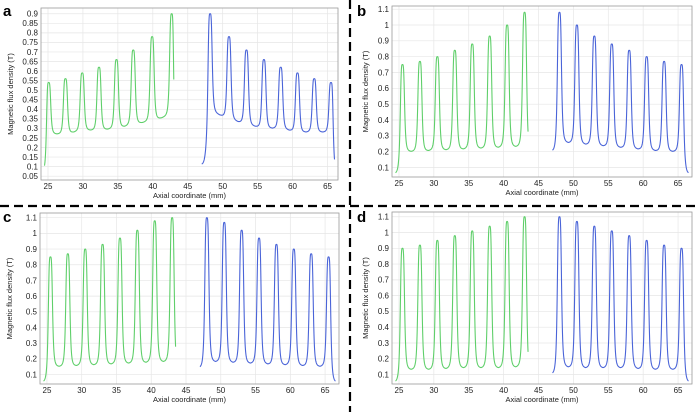 This screenshot has height=412, width=700. What do you see at coordinates (30, 61) in the screenshot?
I see `y-tick-label: 0.65` at bounding box center [30, 61].